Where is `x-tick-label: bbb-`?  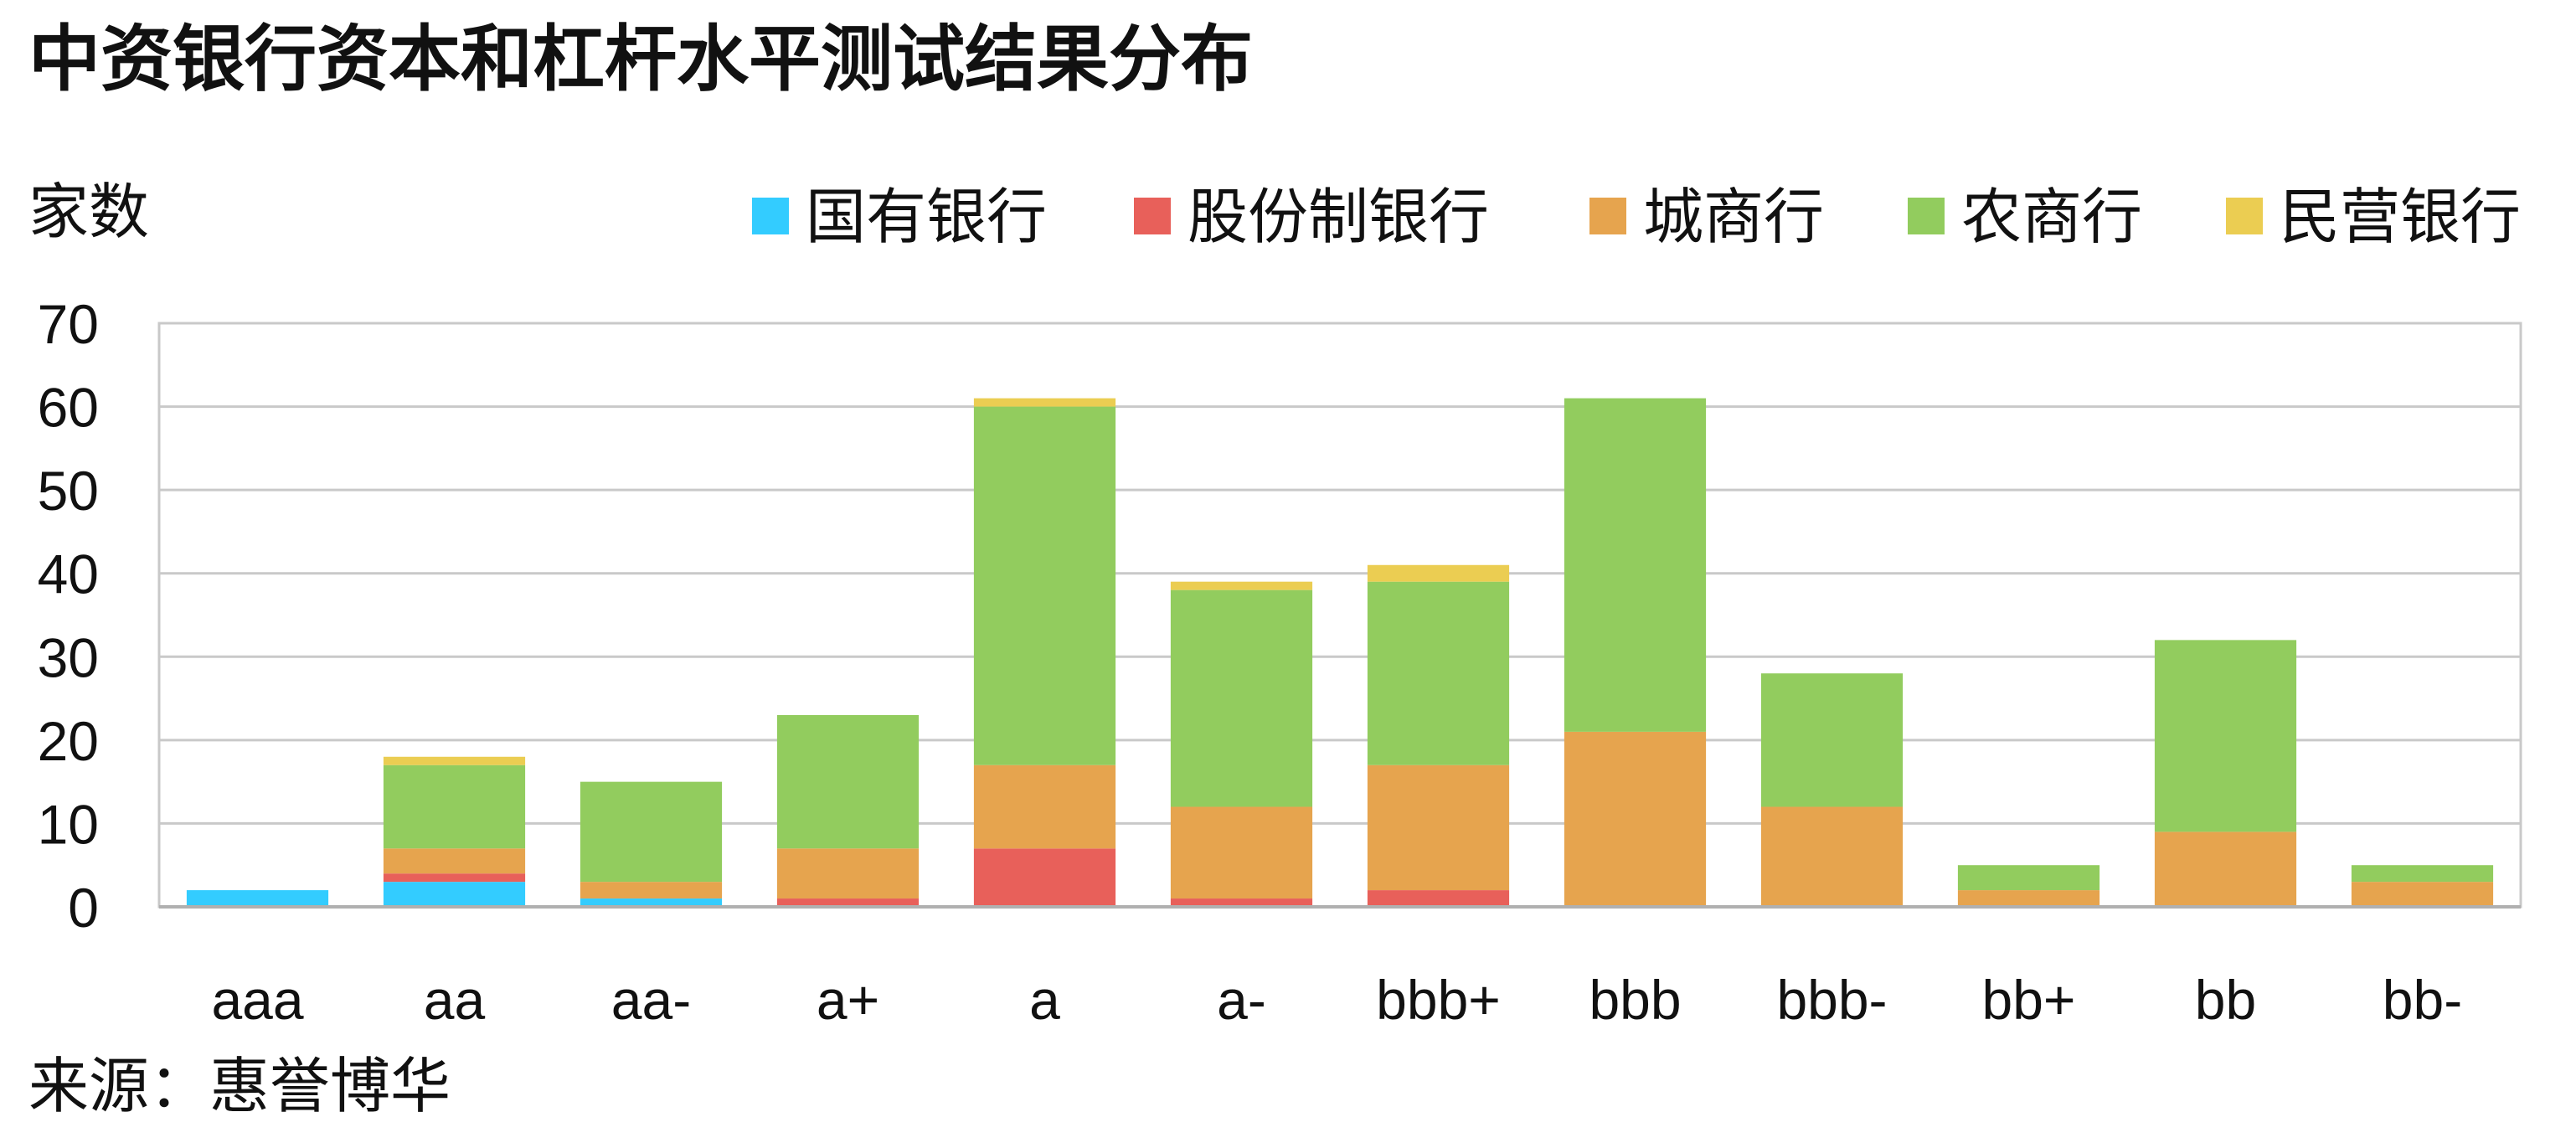
x-tick-label: bbb- is located at coordinates (1831, 1000).